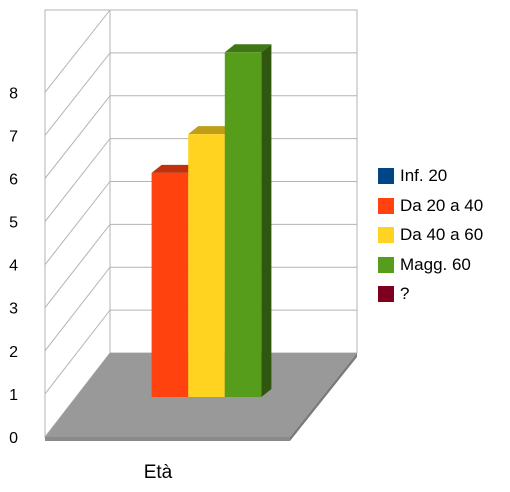 The width and height of the screenshot is (510, 492). What do you see at coordinates (13, 179) in the screenshot?
I see `y-tick-label: 6` at bounding box center [13, 179].